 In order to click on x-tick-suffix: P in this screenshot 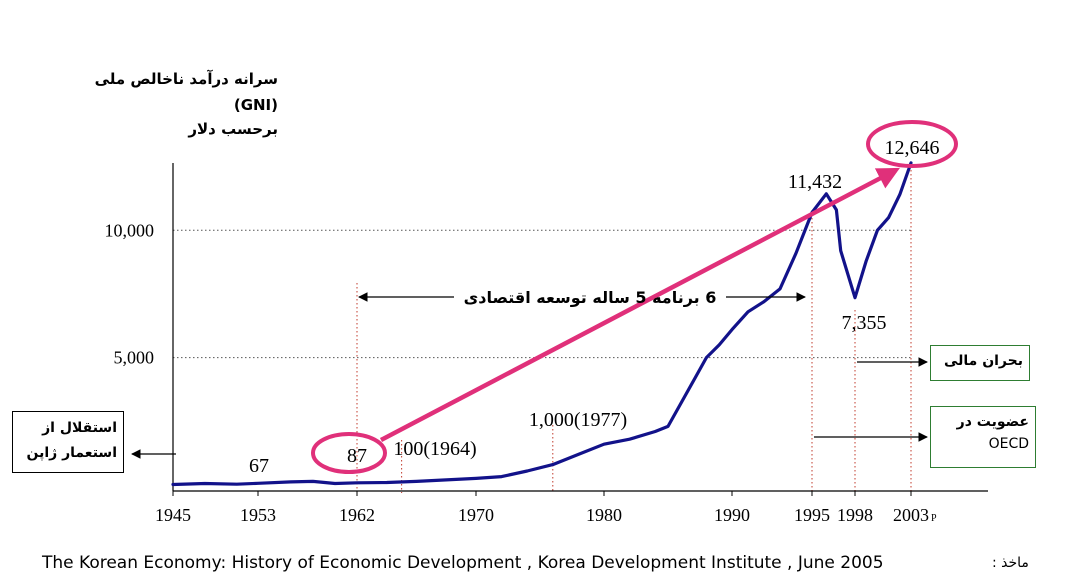, I will do `click(934, 518)`.